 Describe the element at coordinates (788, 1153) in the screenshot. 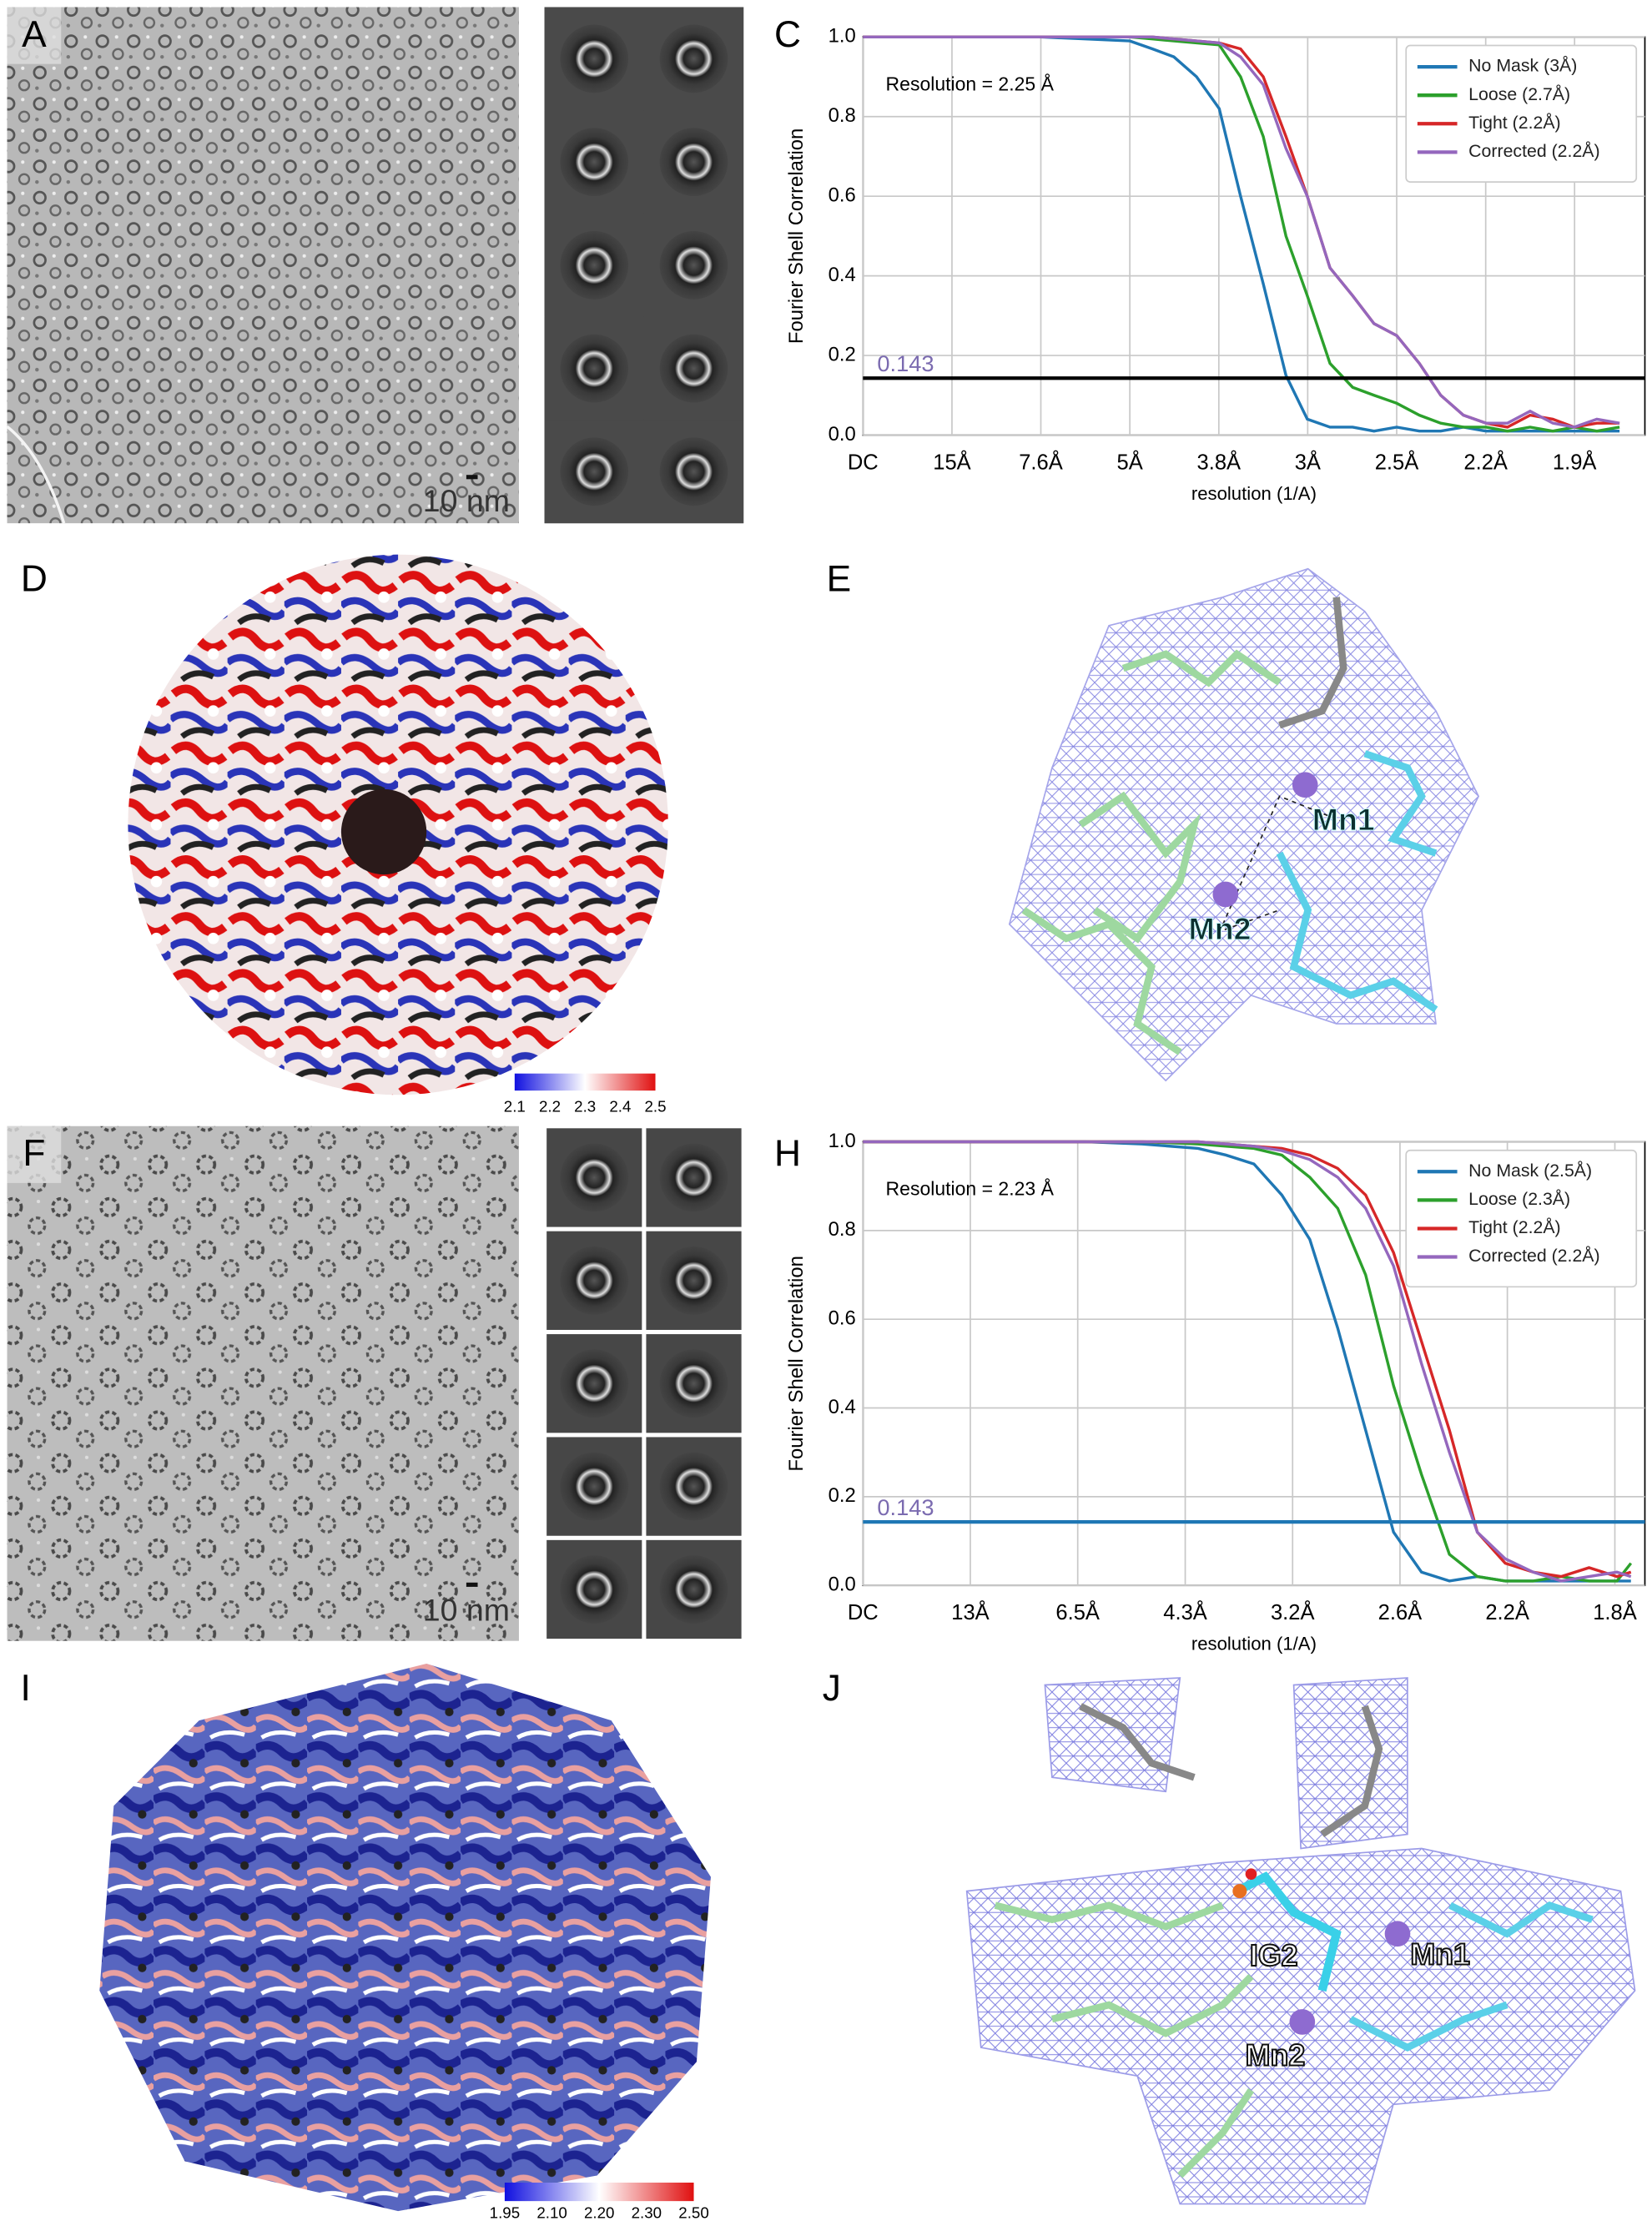

I see `panel-label: H` at that location.